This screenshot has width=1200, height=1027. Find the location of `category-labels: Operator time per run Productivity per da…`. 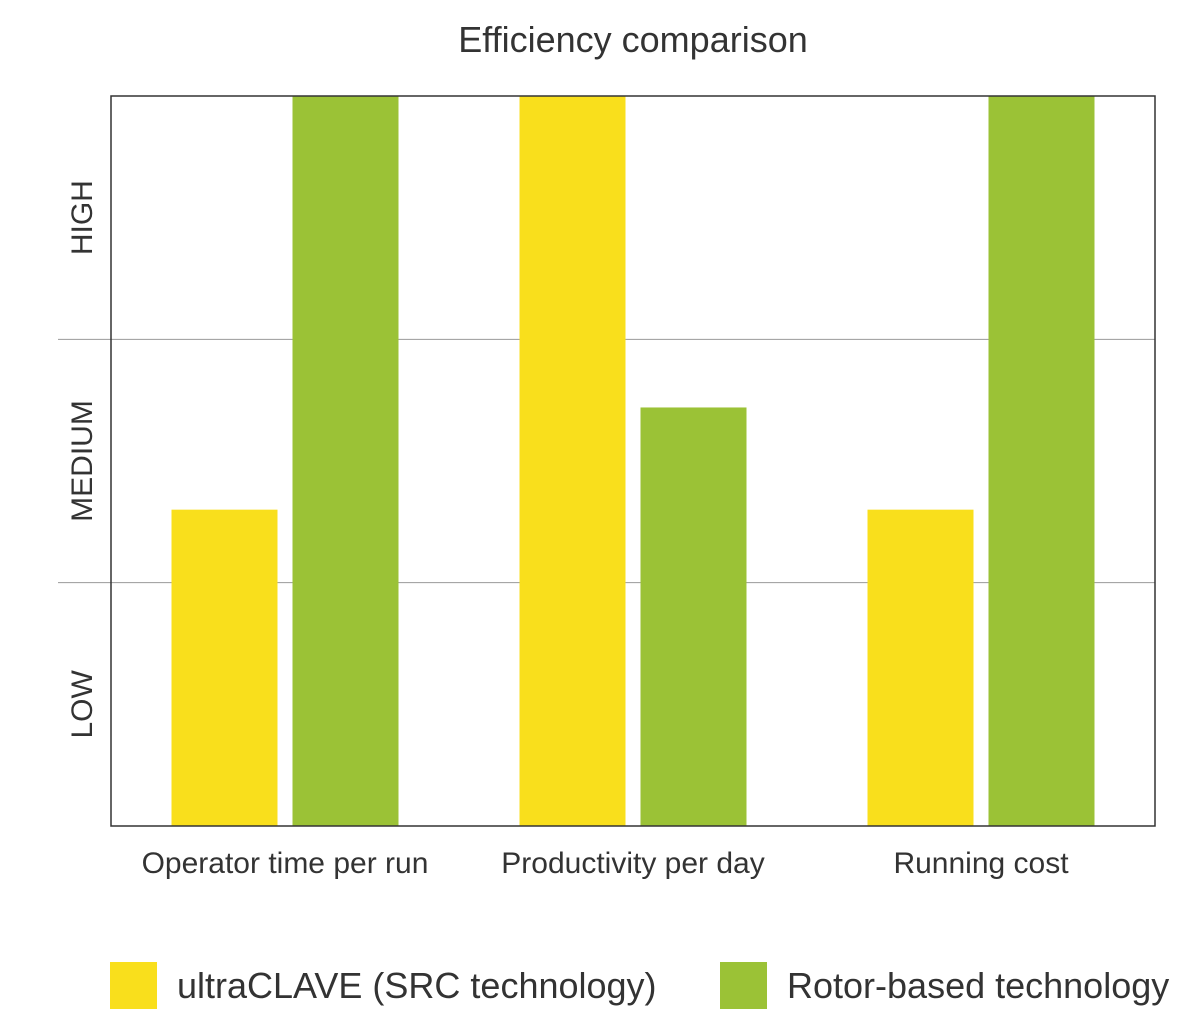

category-labels: Operator time per run Productivity per da… is located at coordinates (606, 863).